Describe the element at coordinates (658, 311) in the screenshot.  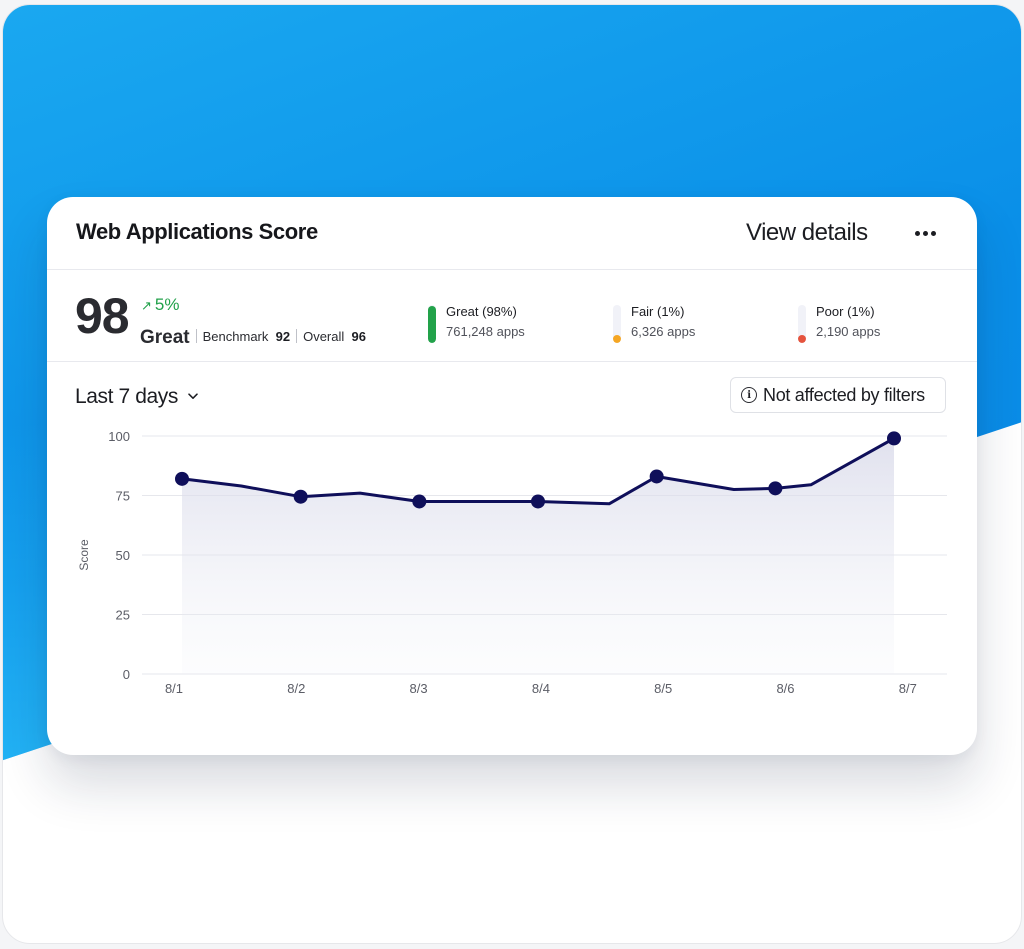
I see `distribution-label: Fair (1%)` at that location.